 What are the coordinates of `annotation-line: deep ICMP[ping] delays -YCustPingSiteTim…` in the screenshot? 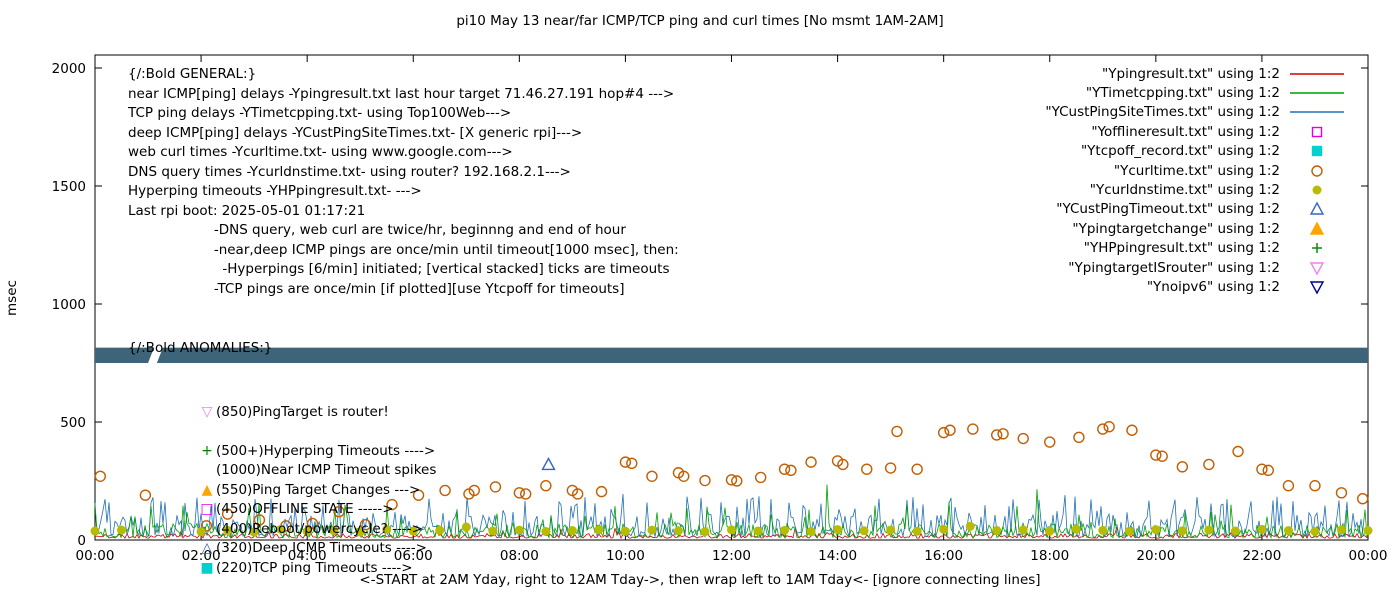 It's located at (355, 132).